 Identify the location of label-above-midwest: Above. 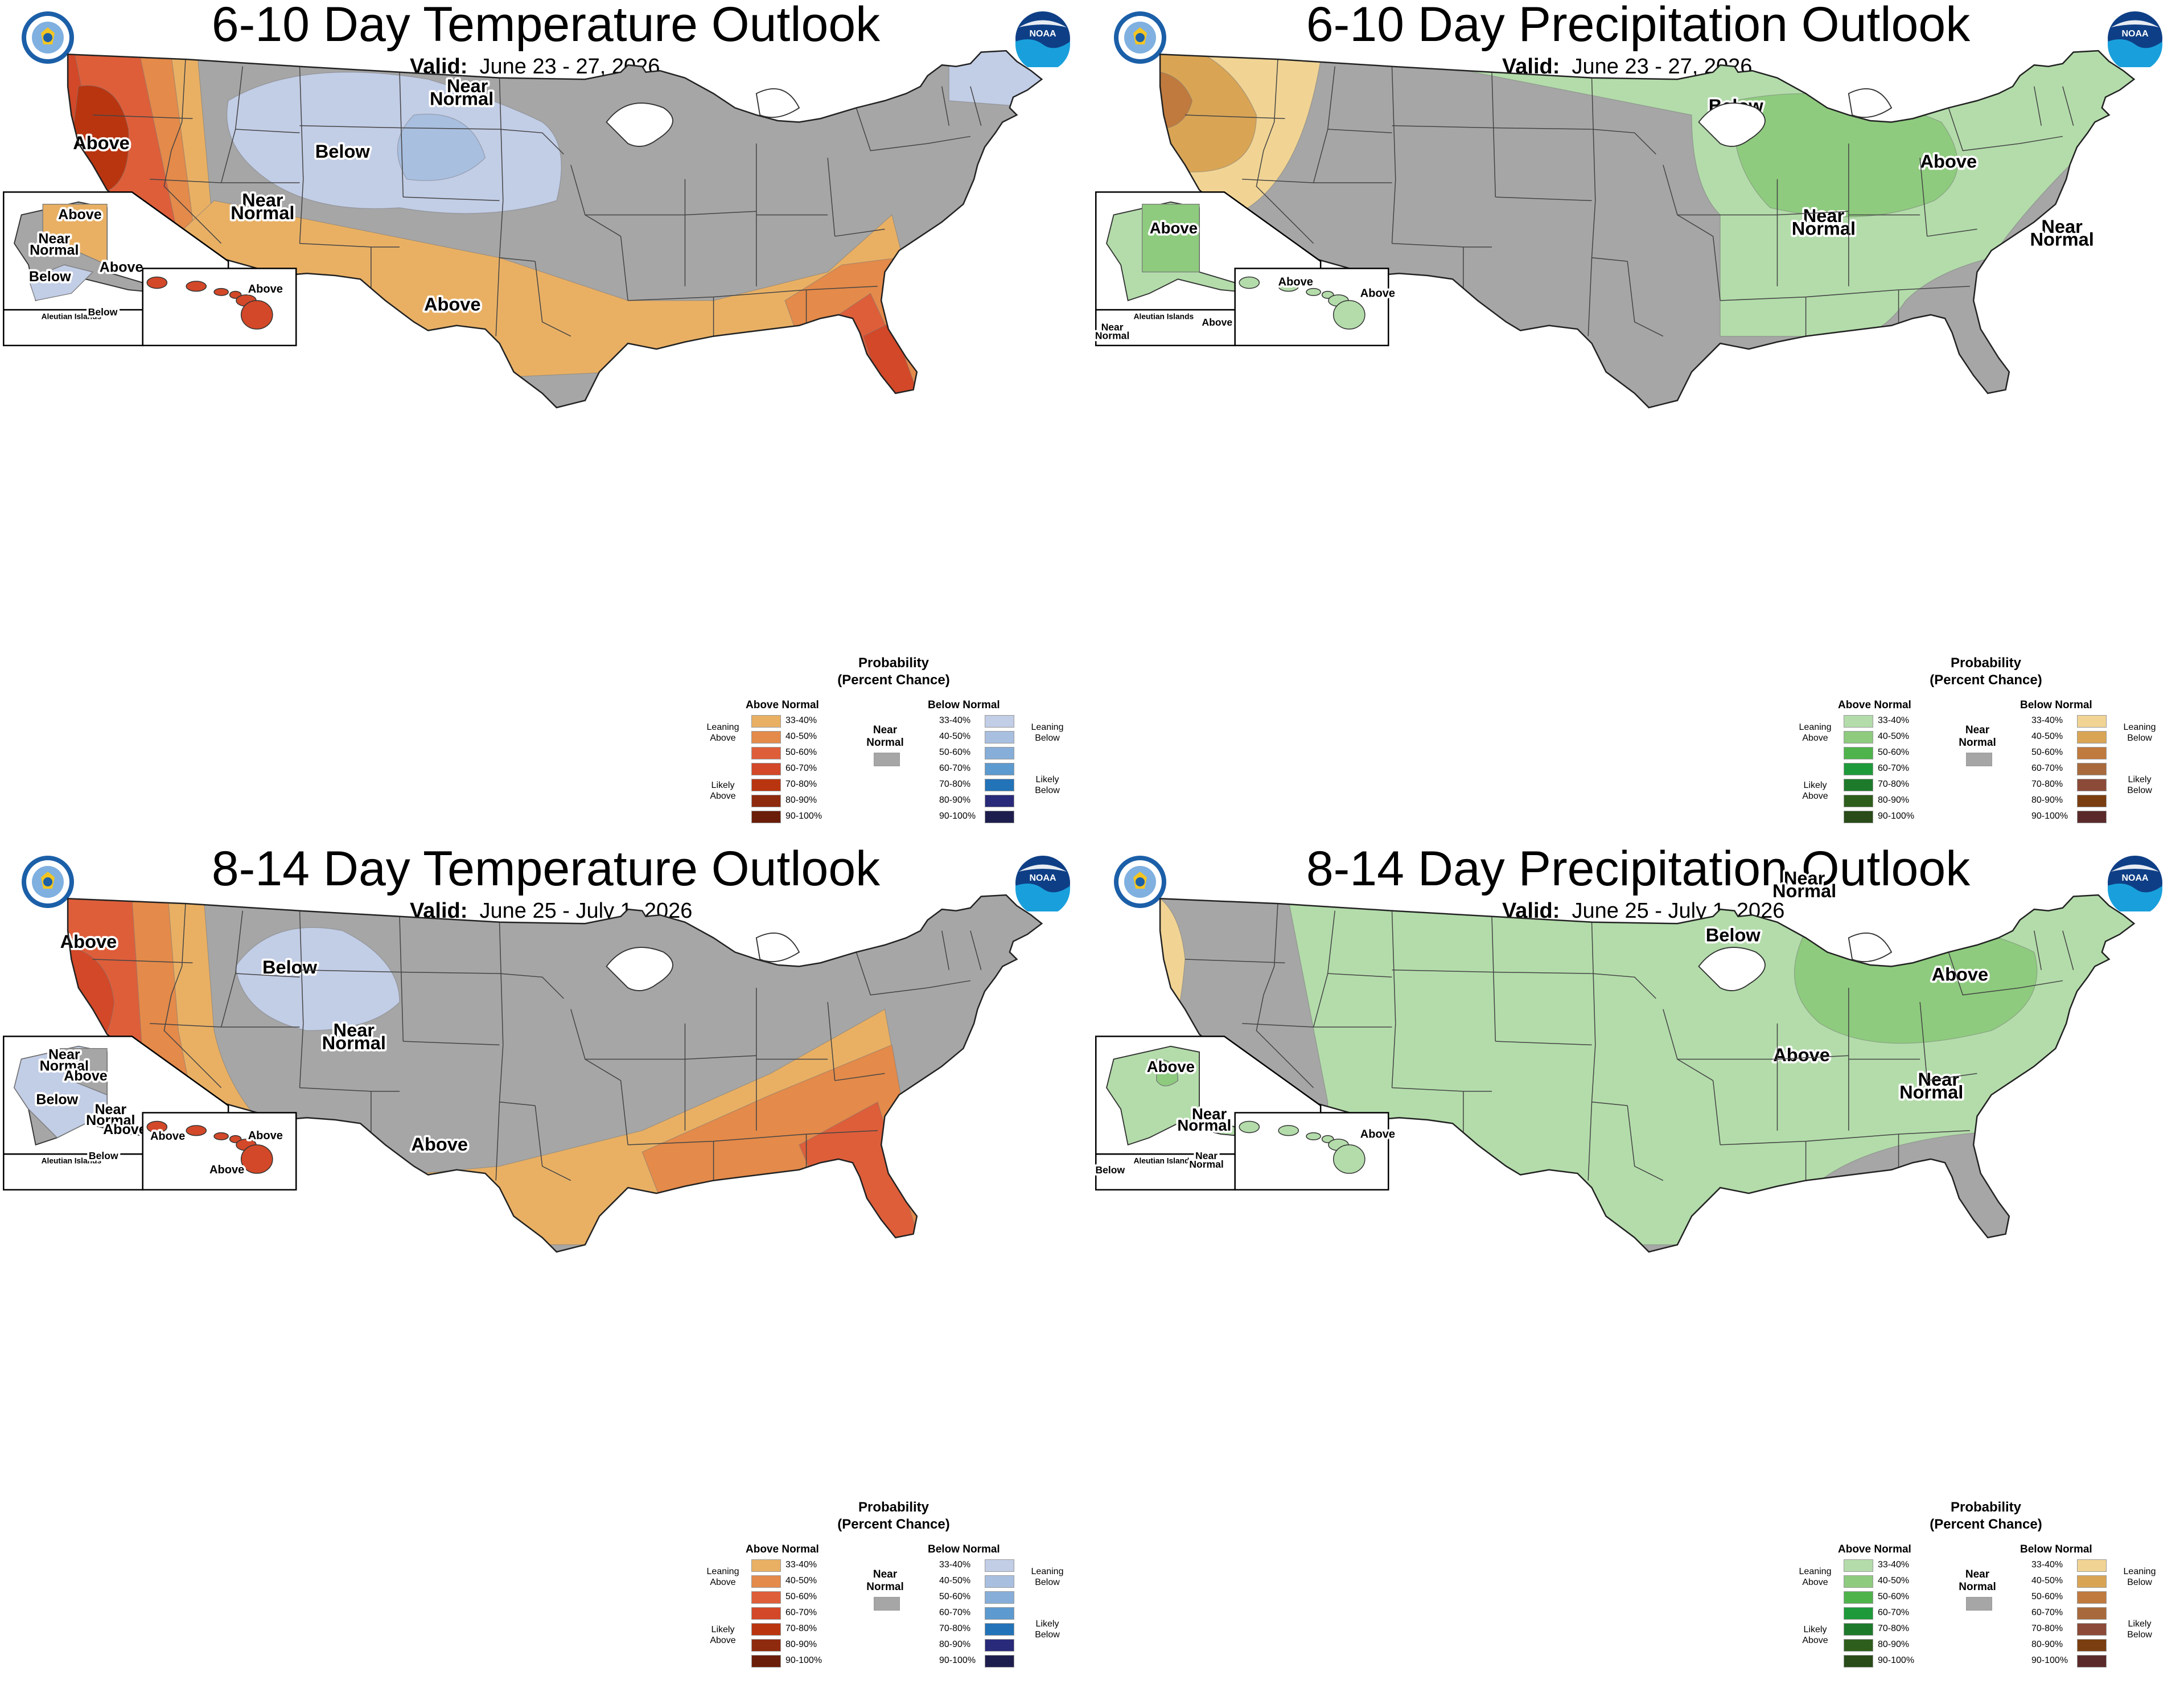
(1960, 974).